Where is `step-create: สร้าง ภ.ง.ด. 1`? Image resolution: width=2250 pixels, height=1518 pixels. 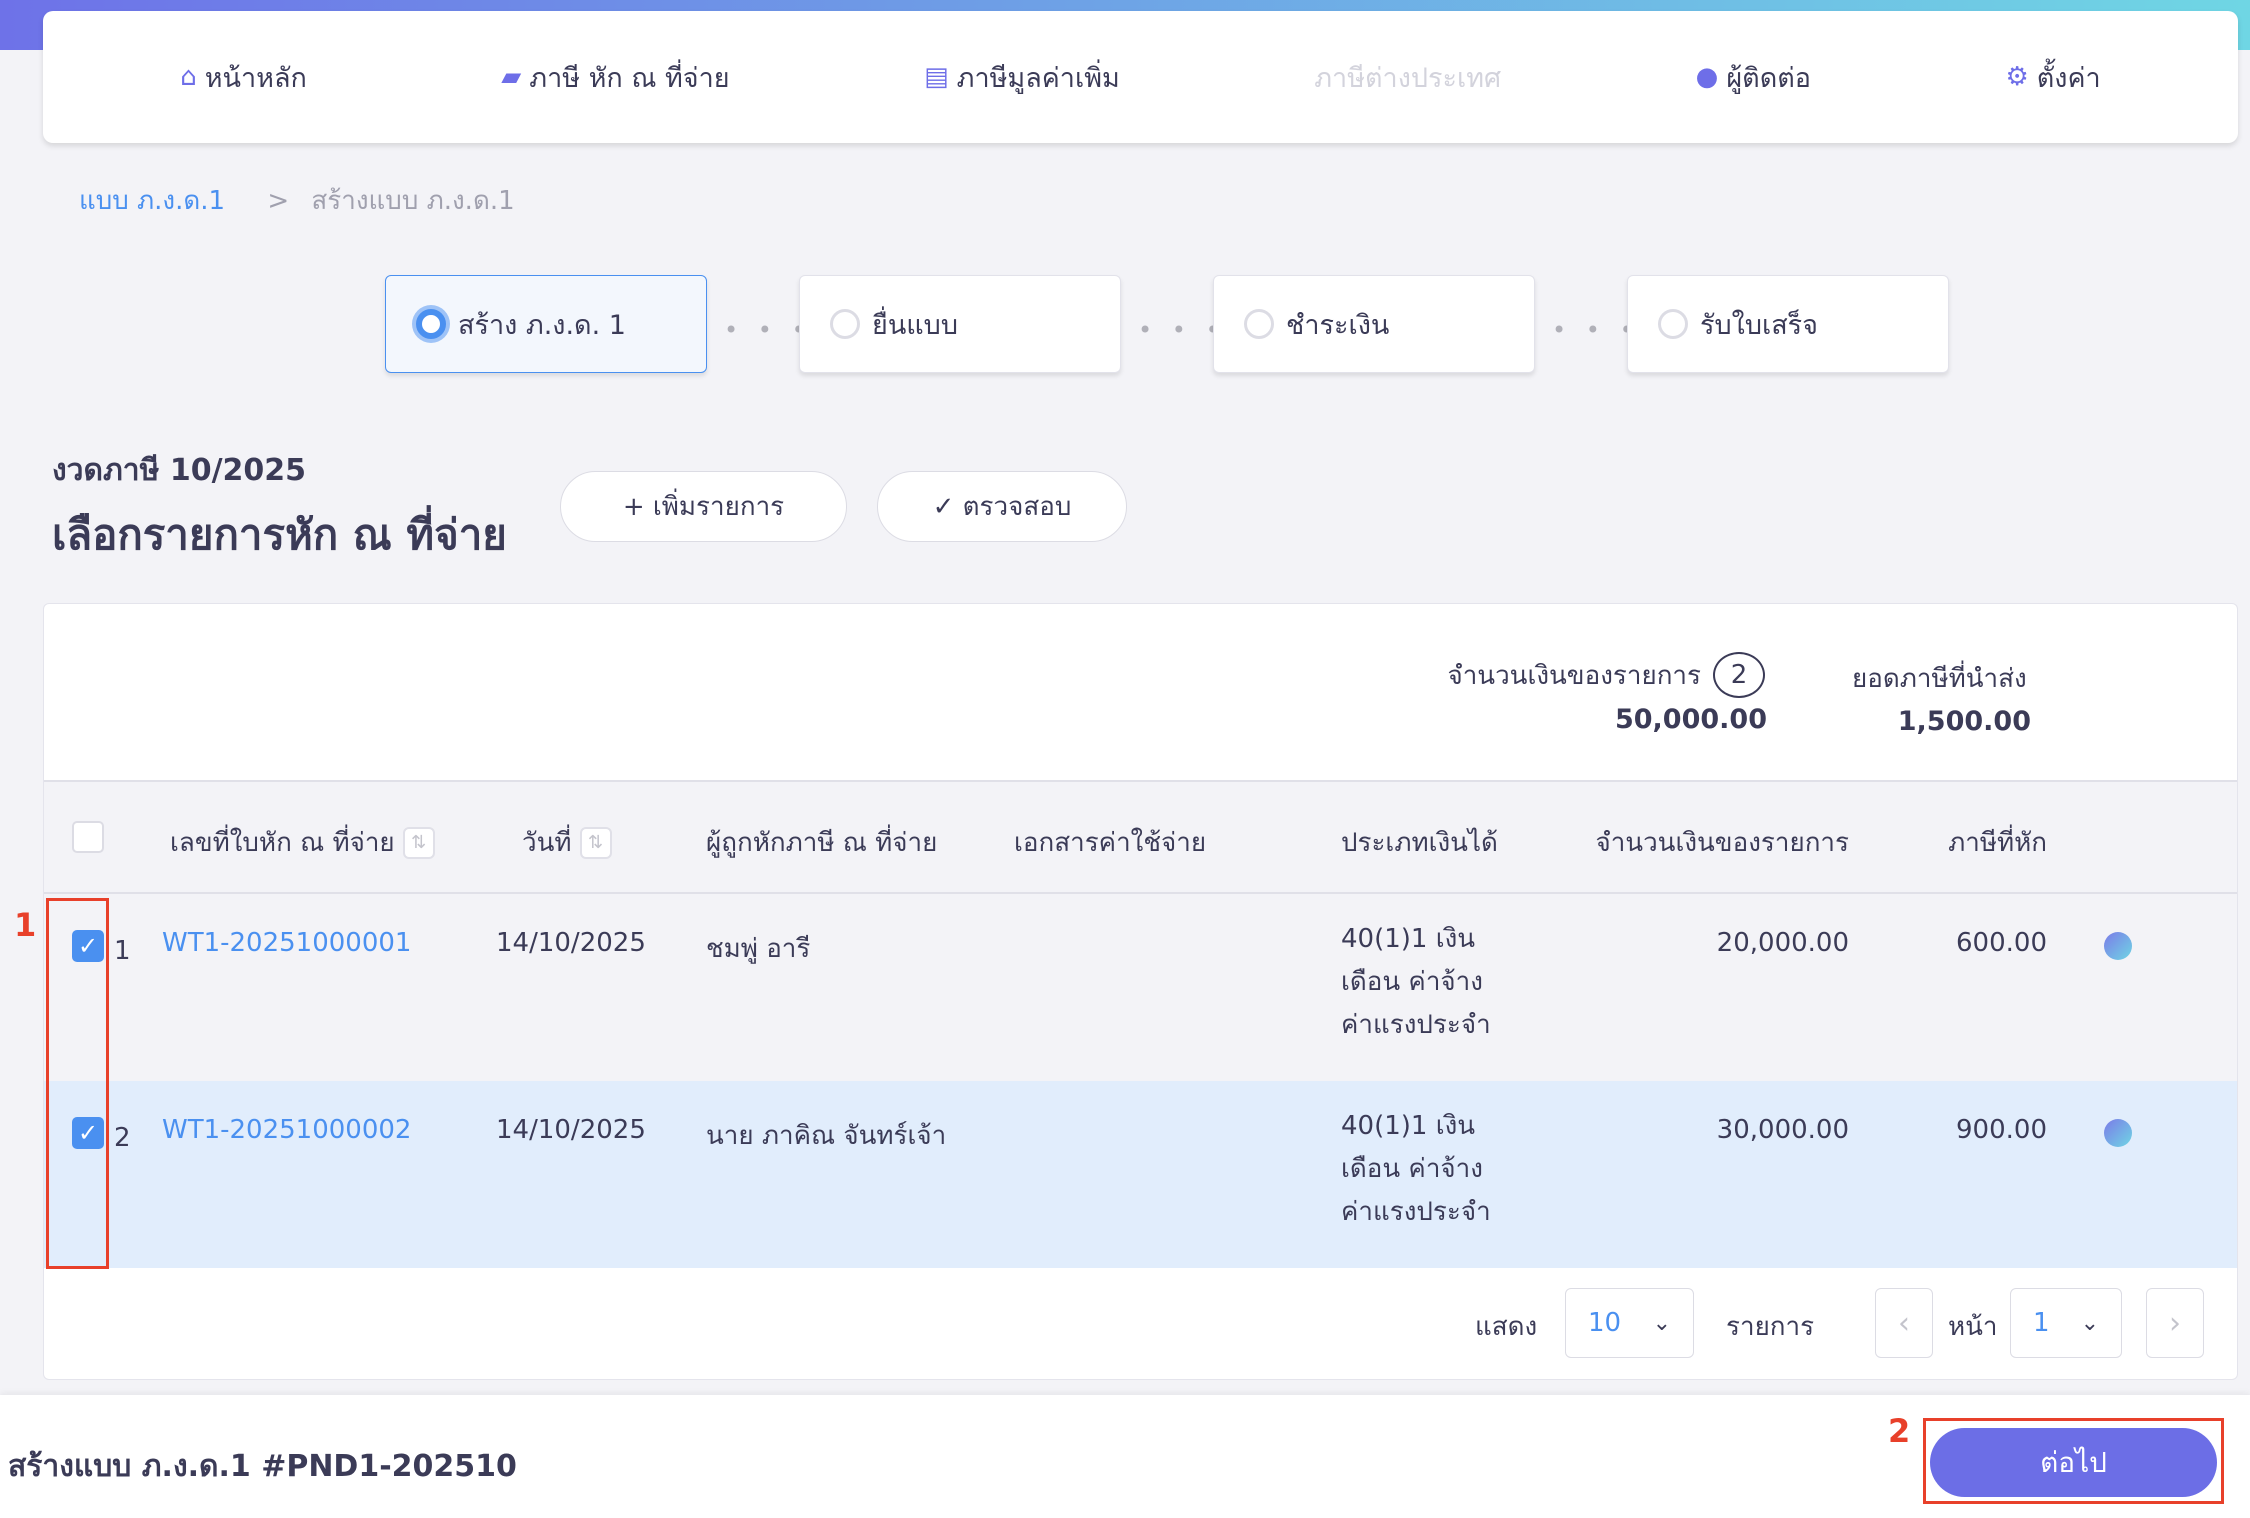 step-create: สร้าง ภ.ง.ด. 1 is located at coordinates (546, 324).